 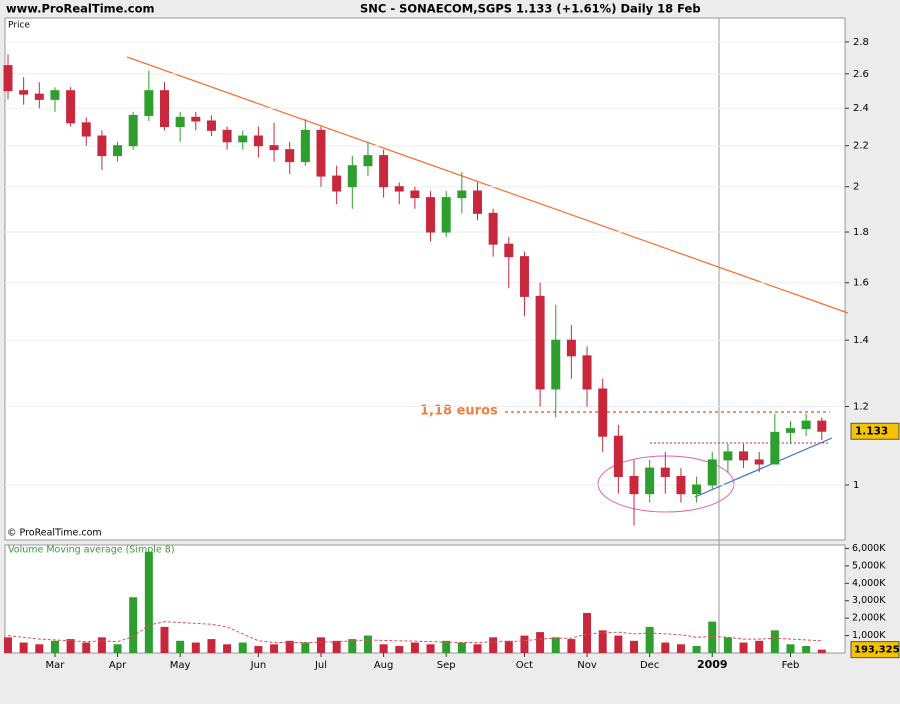 I want to click on highlight-ellipse, so click(x=666, y=484).